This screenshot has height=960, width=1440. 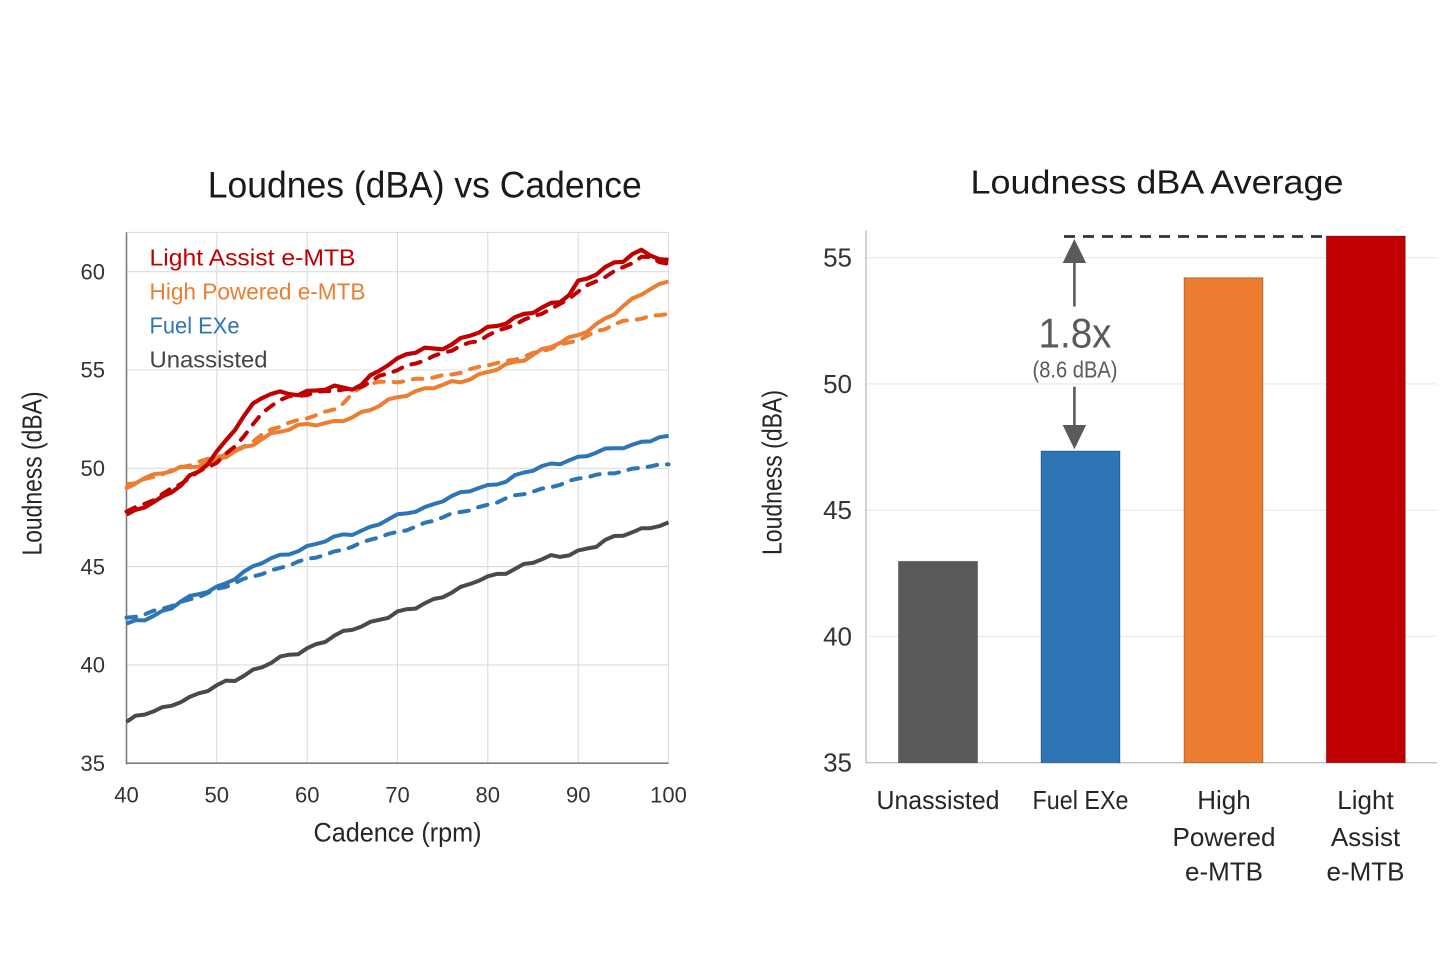 I want to click on svg-text: High, so click(x=1223, y=800).